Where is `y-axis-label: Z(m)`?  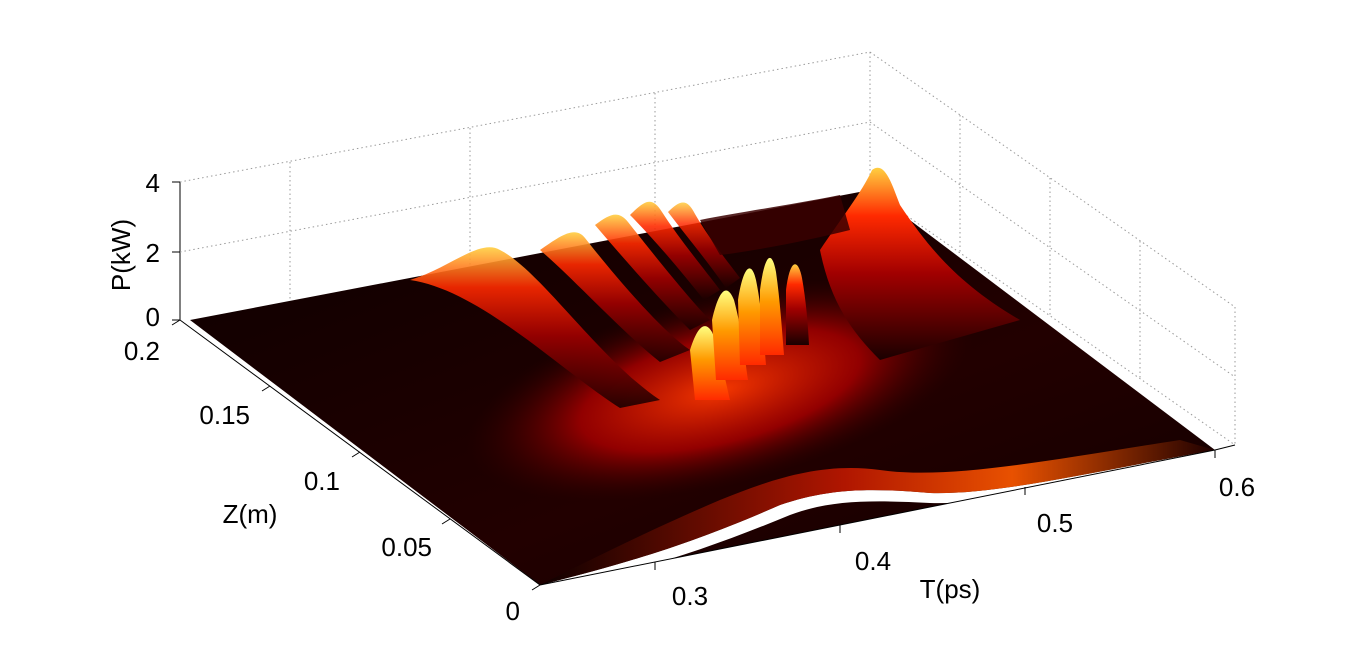 y-axis-label: Z(m) is located at coordinates (250, 514).